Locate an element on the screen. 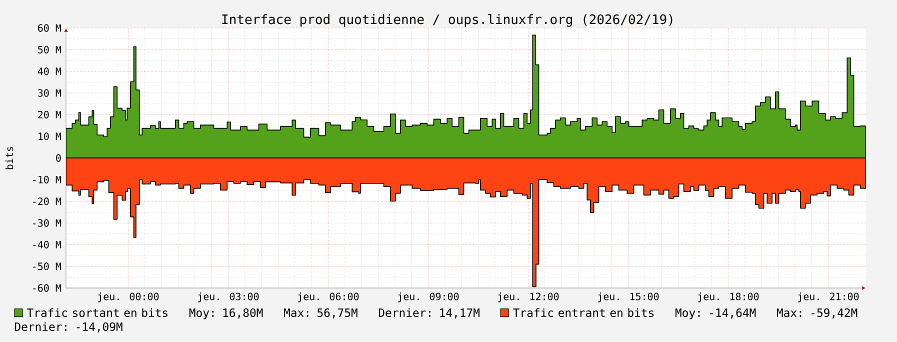 The image size is (897, 342). text: Max: -59,42M is located at coordinates (817, 313).